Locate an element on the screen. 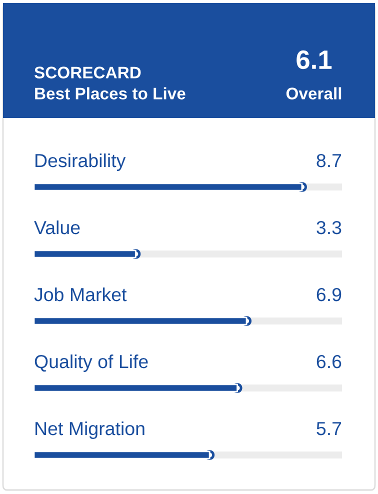 The width and height of the screenshot is (378, 494). data-label: 3.3 is located at coordinates (329, 227).